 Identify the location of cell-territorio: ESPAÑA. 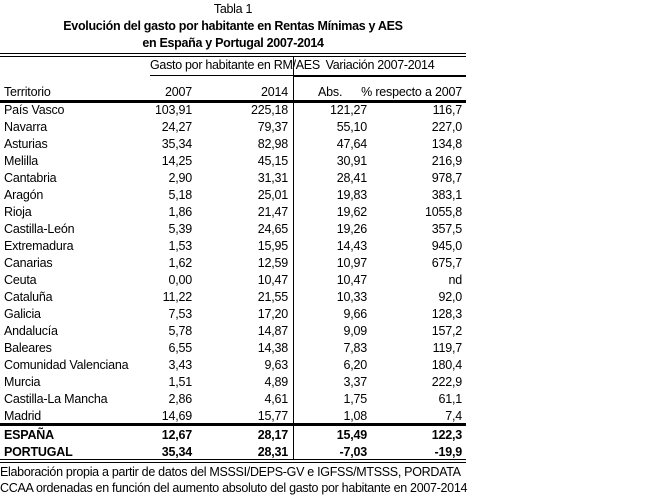
(29, 435).